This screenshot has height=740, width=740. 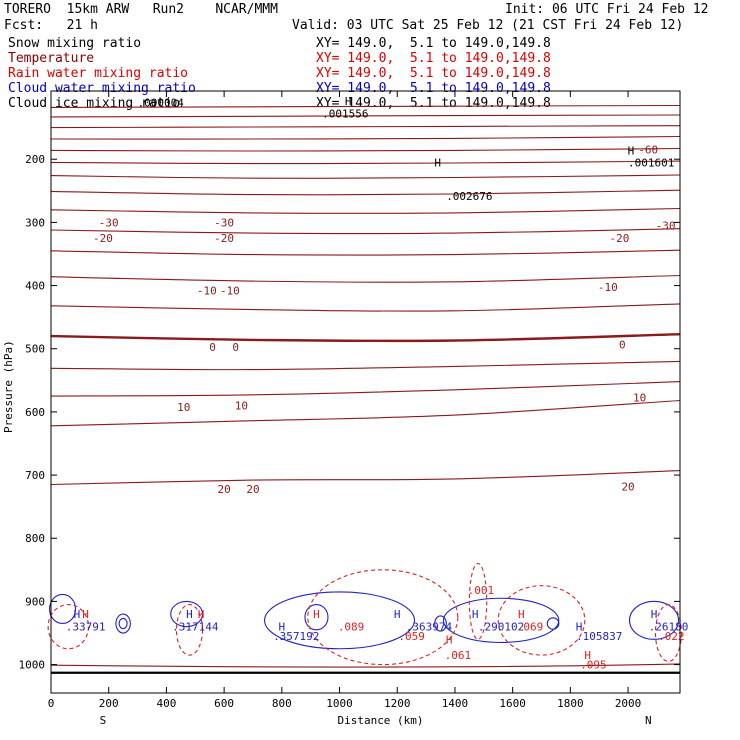 What do you see at coordinates (365, 192) in the screenshot?
I see `isotherm--30` at bounding box center [365, 192].